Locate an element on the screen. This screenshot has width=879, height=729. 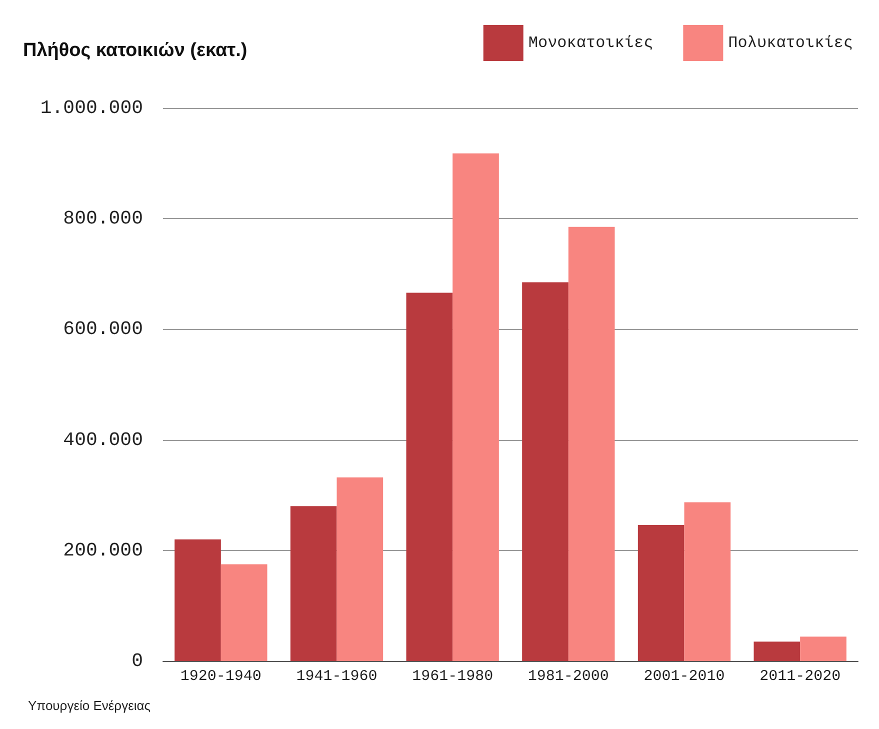
y-tick-label: 800.000 is located at coordinates (103, 219).